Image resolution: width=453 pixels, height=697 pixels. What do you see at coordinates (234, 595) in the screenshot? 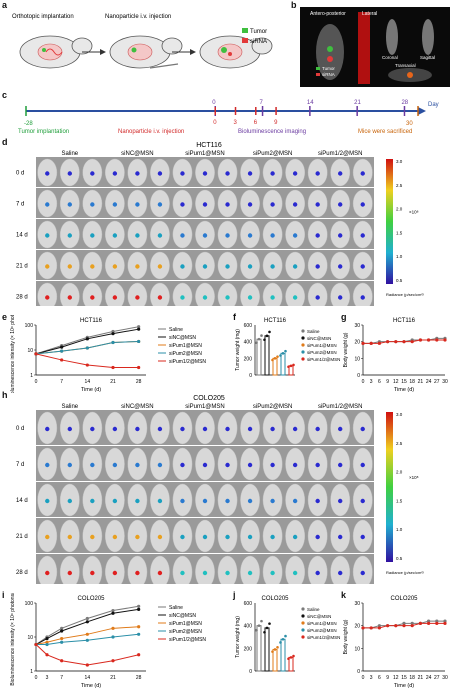
I see `panel-label-j: j` at bounding box center [234, 595].